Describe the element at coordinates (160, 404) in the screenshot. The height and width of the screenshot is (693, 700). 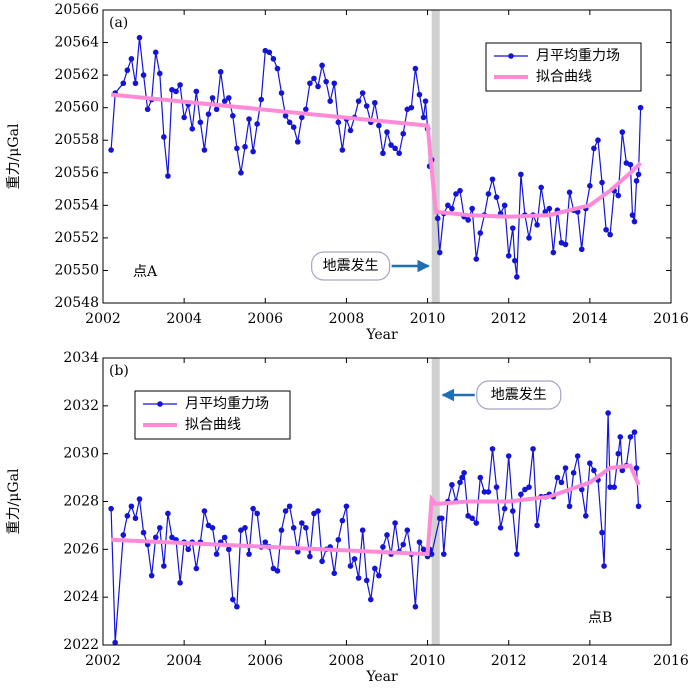
I see `legend-marker` at that location.